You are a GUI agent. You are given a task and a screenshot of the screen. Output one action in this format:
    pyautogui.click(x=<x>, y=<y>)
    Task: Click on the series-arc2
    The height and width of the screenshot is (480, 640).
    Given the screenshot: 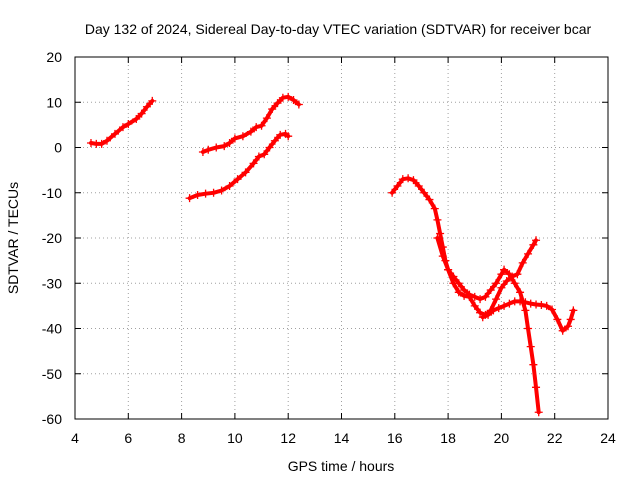 What is the action you would take?
    pyautogui.click(x=250, y=124)
    